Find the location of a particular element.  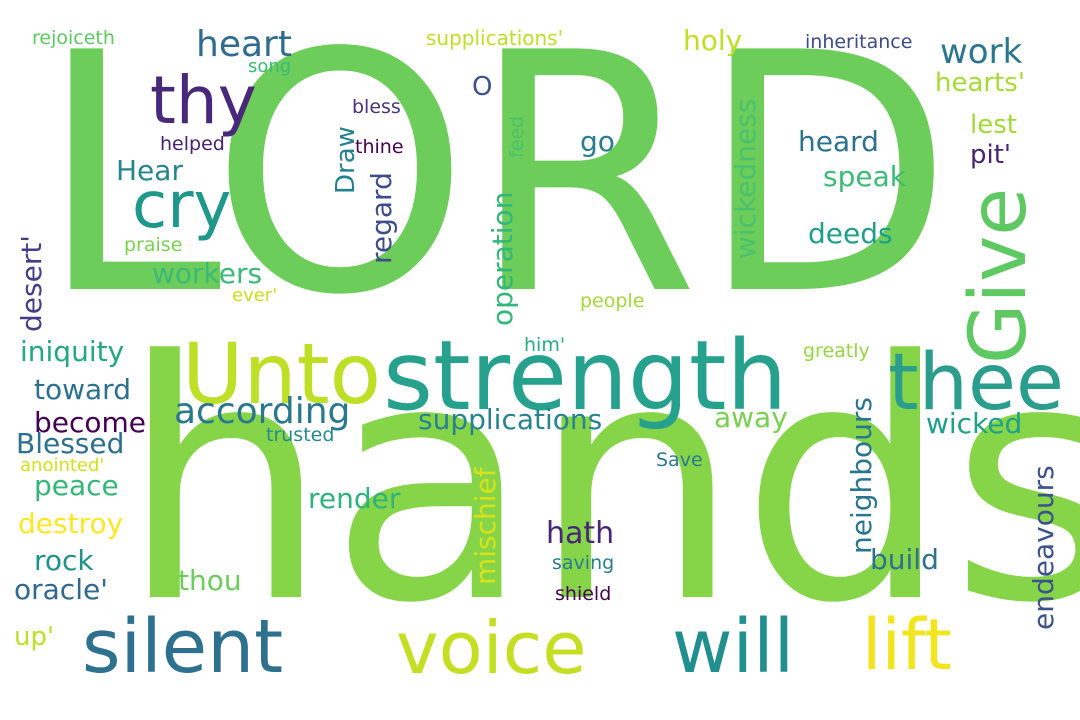

word-build: build is located at coordinates (904, 559).